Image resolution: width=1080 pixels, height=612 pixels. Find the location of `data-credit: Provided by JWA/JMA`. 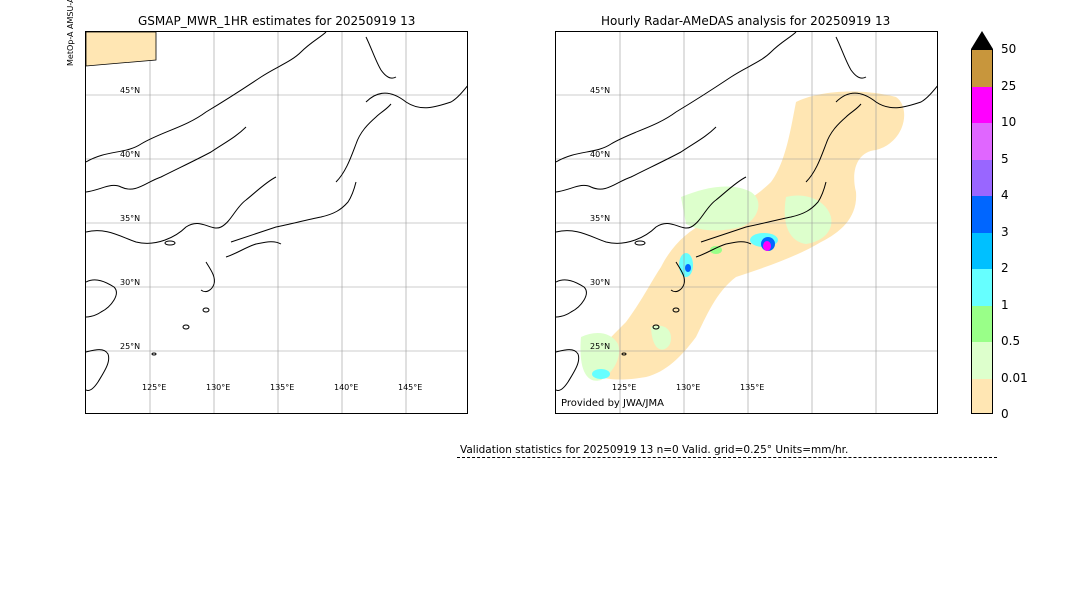

data-credit: Provided by JWA/JMA is located at coordinates (612, 403).